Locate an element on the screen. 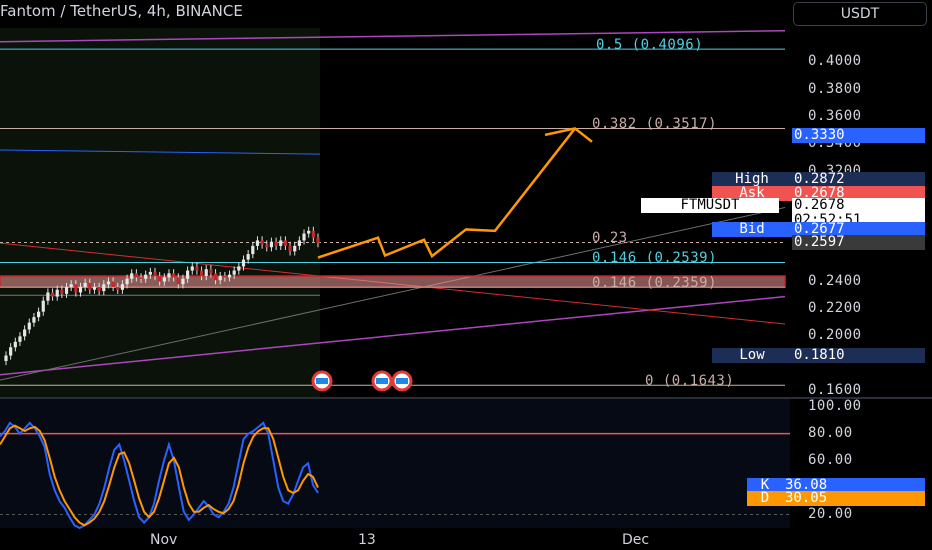 The width and height of the screenshot is (932, 550). fib-label: 0.146 (0.2539) is located at coordinates (655, 258).